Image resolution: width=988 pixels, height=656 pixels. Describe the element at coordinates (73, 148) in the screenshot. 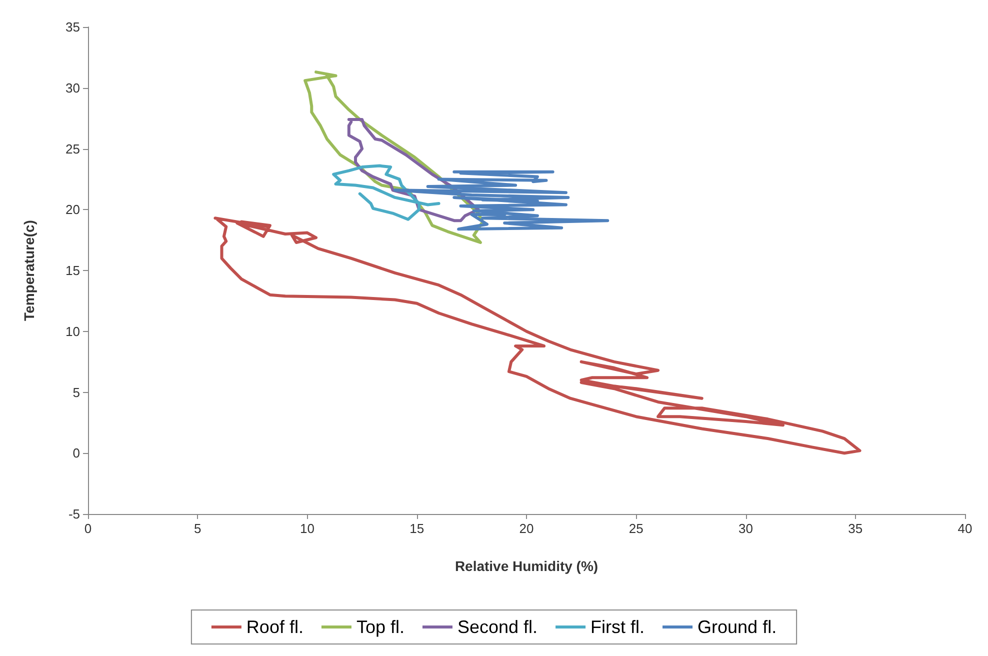

I see `y-tick-label: 25` at that location.